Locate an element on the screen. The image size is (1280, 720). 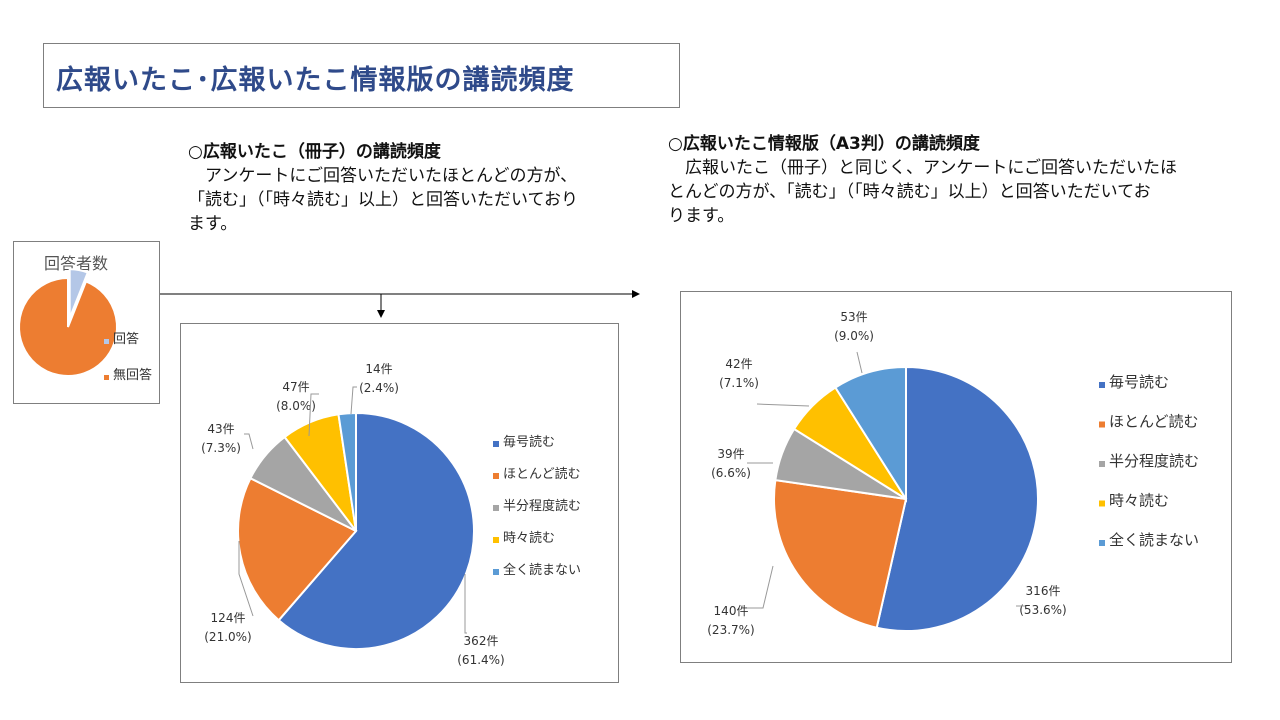
chart-respondents: 回答者数回答無回答 is located at coordinates (86, 322).